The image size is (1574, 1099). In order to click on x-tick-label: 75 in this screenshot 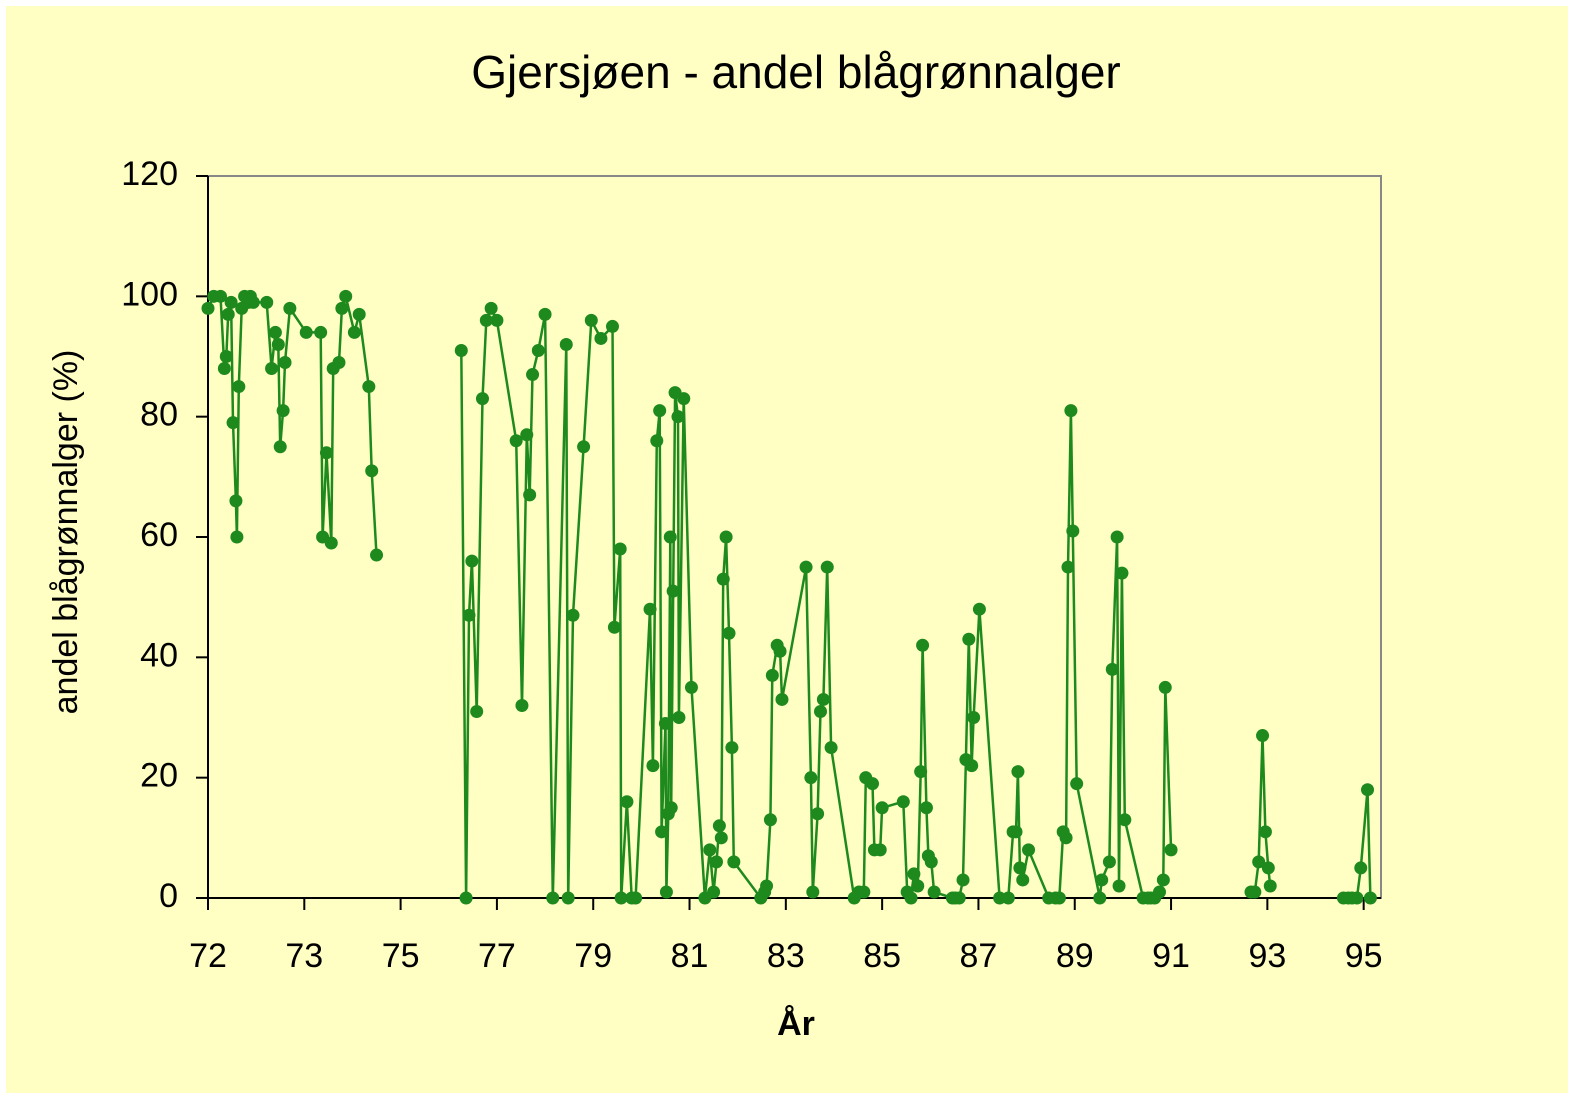, I will do `click(401, 956)`.